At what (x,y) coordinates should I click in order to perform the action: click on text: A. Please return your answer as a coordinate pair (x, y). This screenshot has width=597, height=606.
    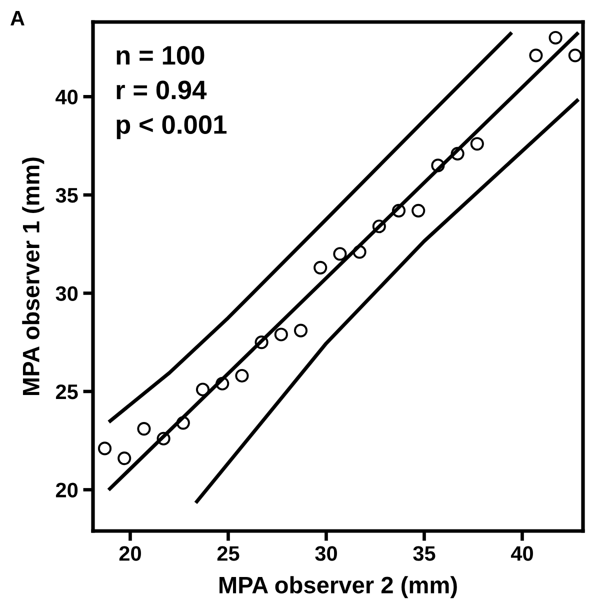
    Looking at the image, I should click on (17, 18).